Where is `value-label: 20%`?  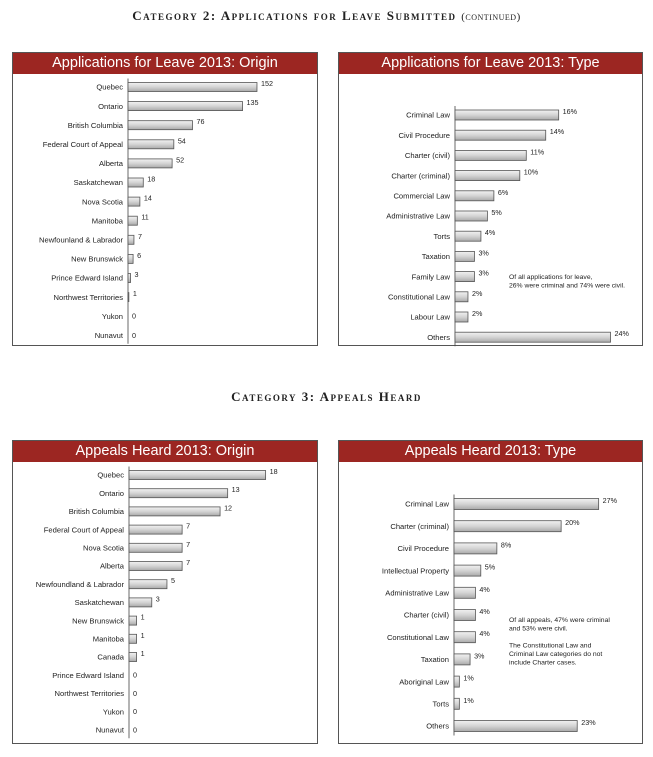
value-label: 20% is located at coordinates (572, 522).